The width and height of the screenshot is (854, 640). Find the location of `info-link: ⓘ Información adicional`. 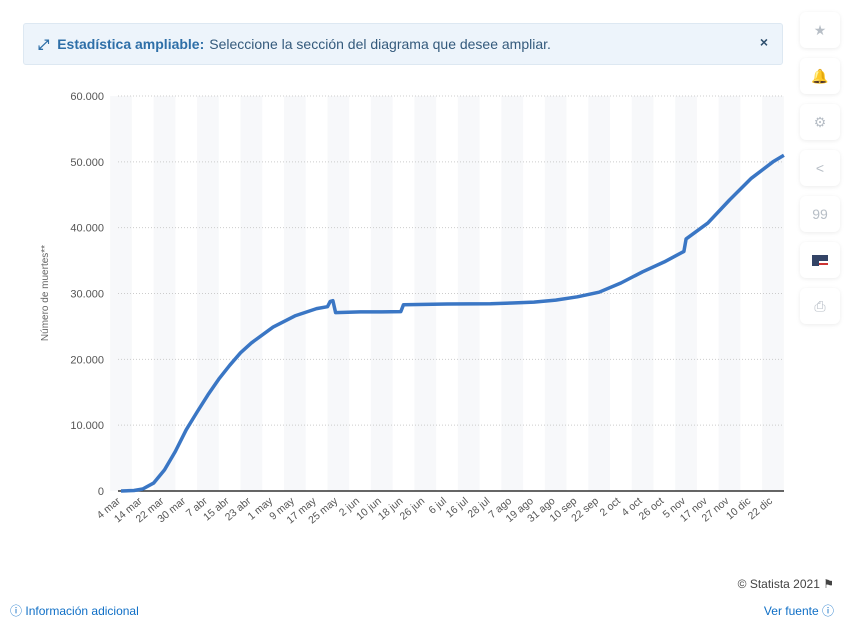

info-link: ⓘ Información adicional is located at coordinates (74, 610).